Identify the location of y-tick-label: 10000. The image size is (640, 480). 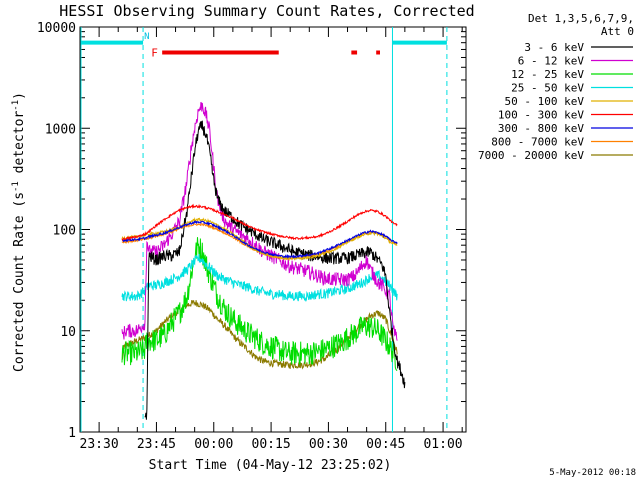
(56, 28).